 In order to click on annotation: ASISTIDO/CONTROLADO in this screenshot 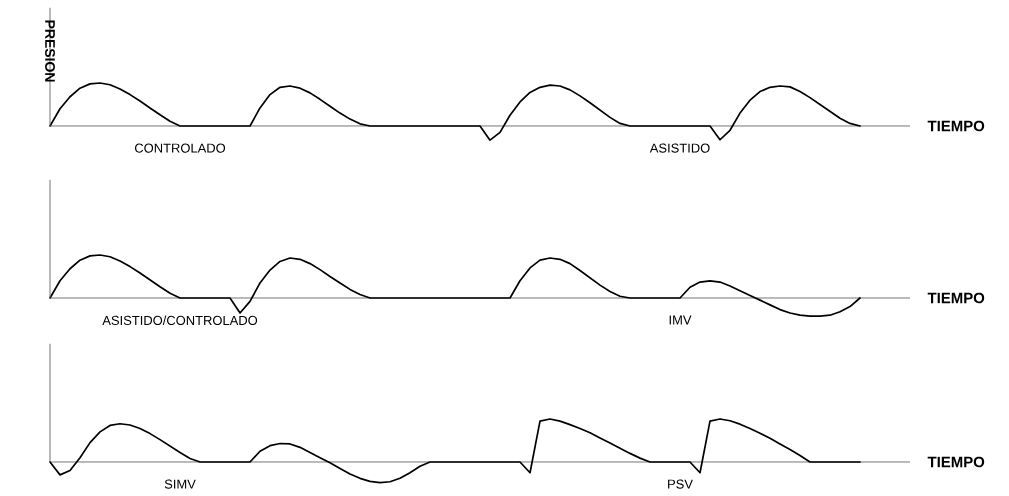, I will do `click(180, 320)`.